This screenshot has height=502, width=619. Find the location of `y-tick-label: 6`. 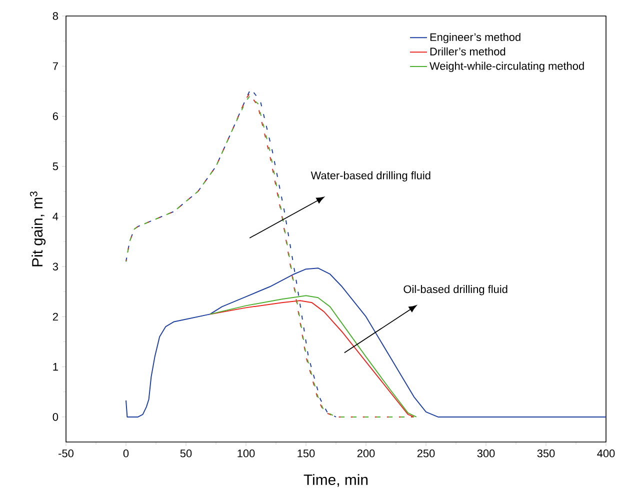

y-tick-label: 6 is located at coordinates (55, 116).